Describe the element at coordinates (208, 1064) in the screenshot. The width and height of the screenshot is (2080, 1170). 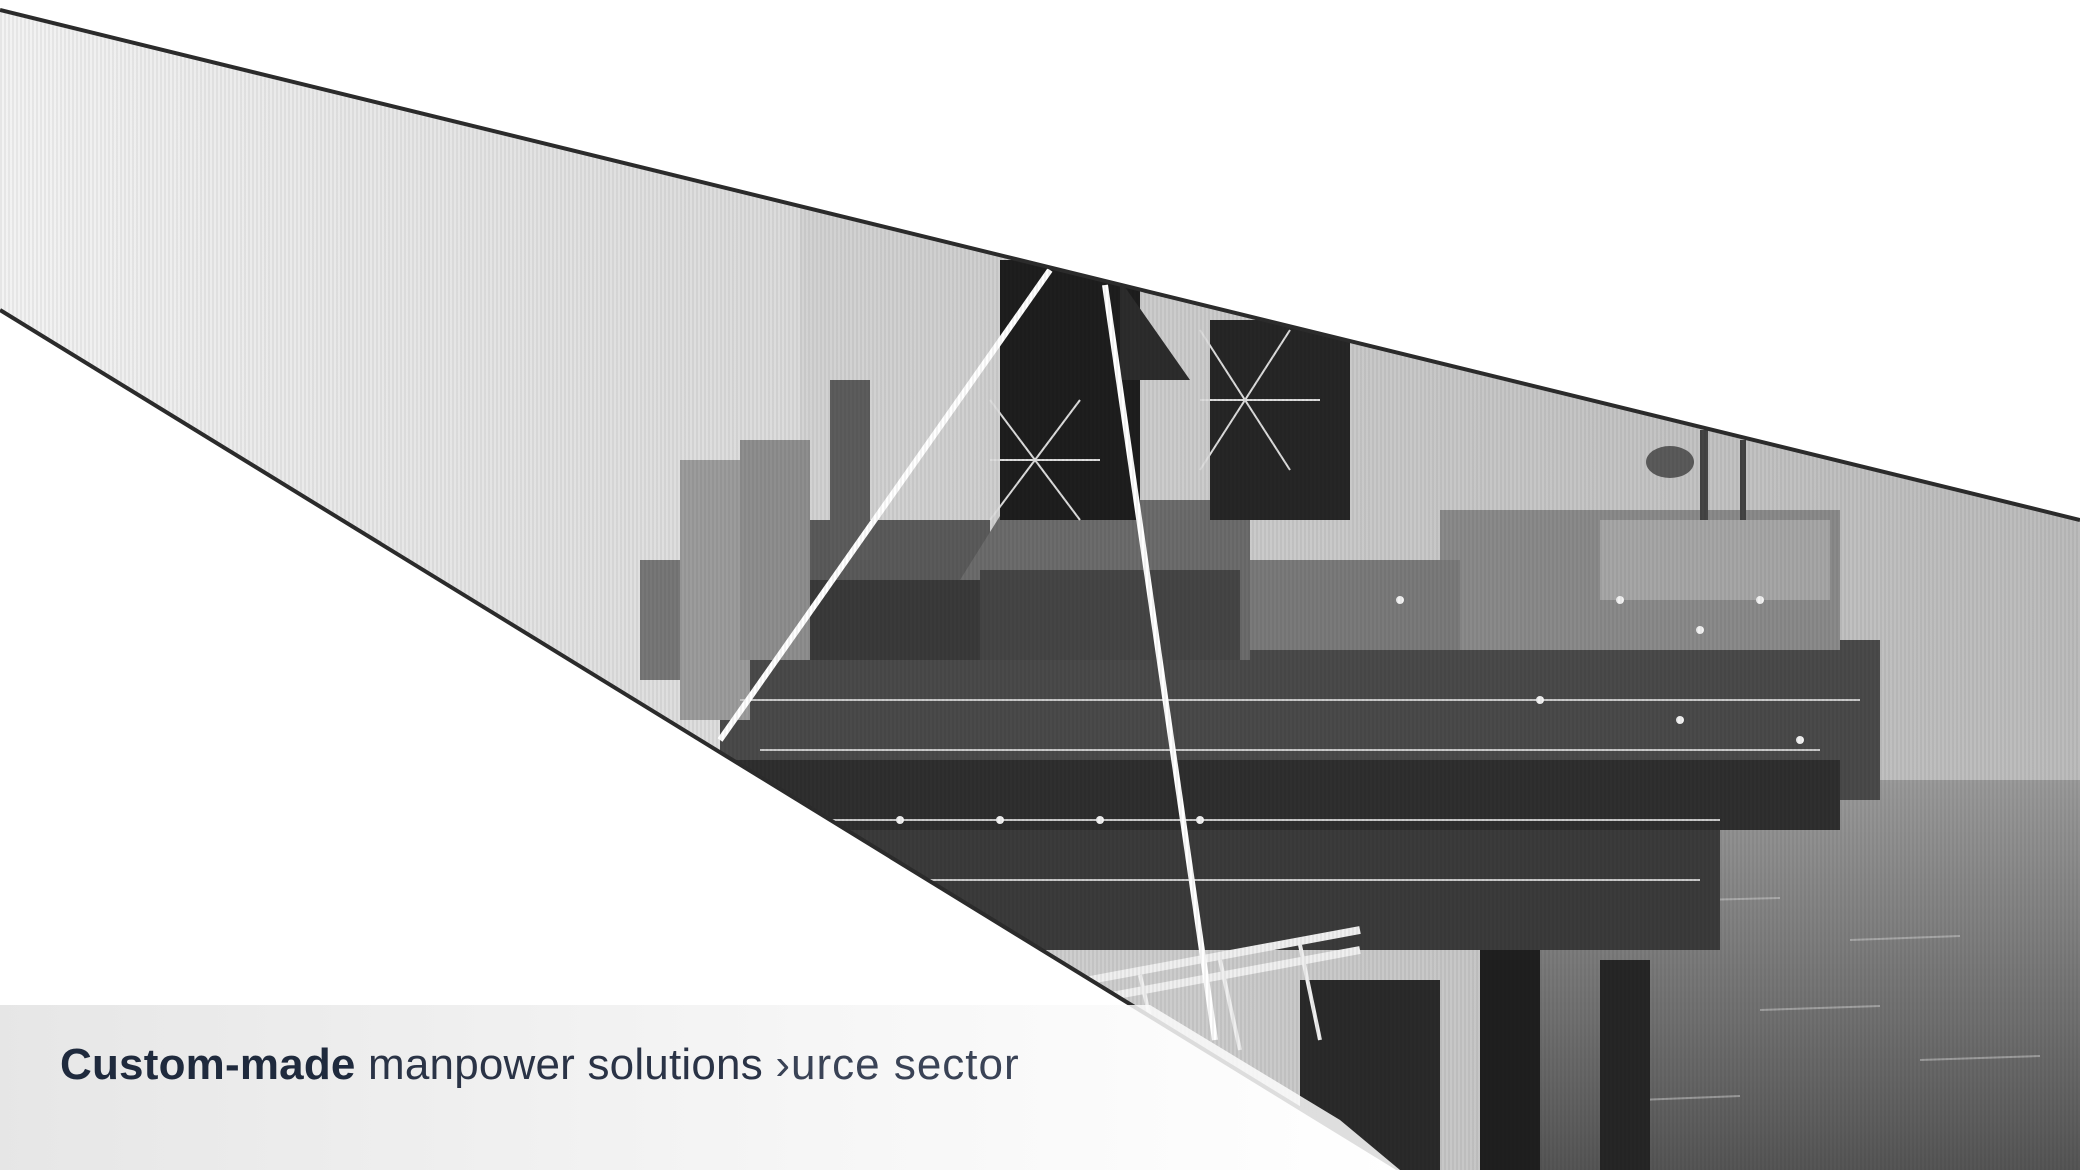
I see `tagline-bold: Custom-made` at that location.